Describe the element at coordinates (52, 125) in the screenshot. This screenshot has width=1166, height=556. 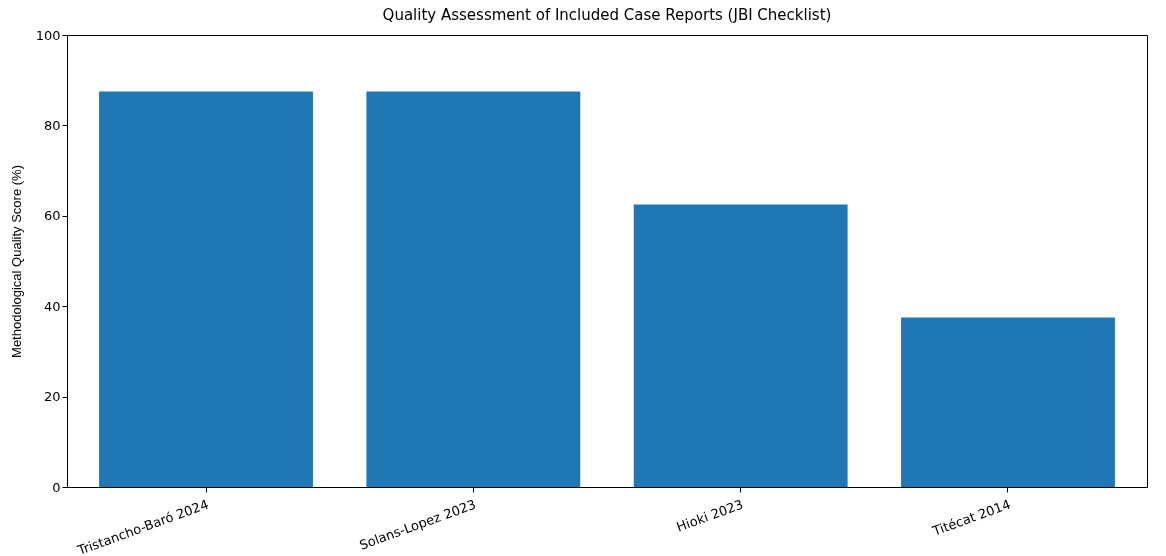
I see `y-tick-label: 80` at that location.